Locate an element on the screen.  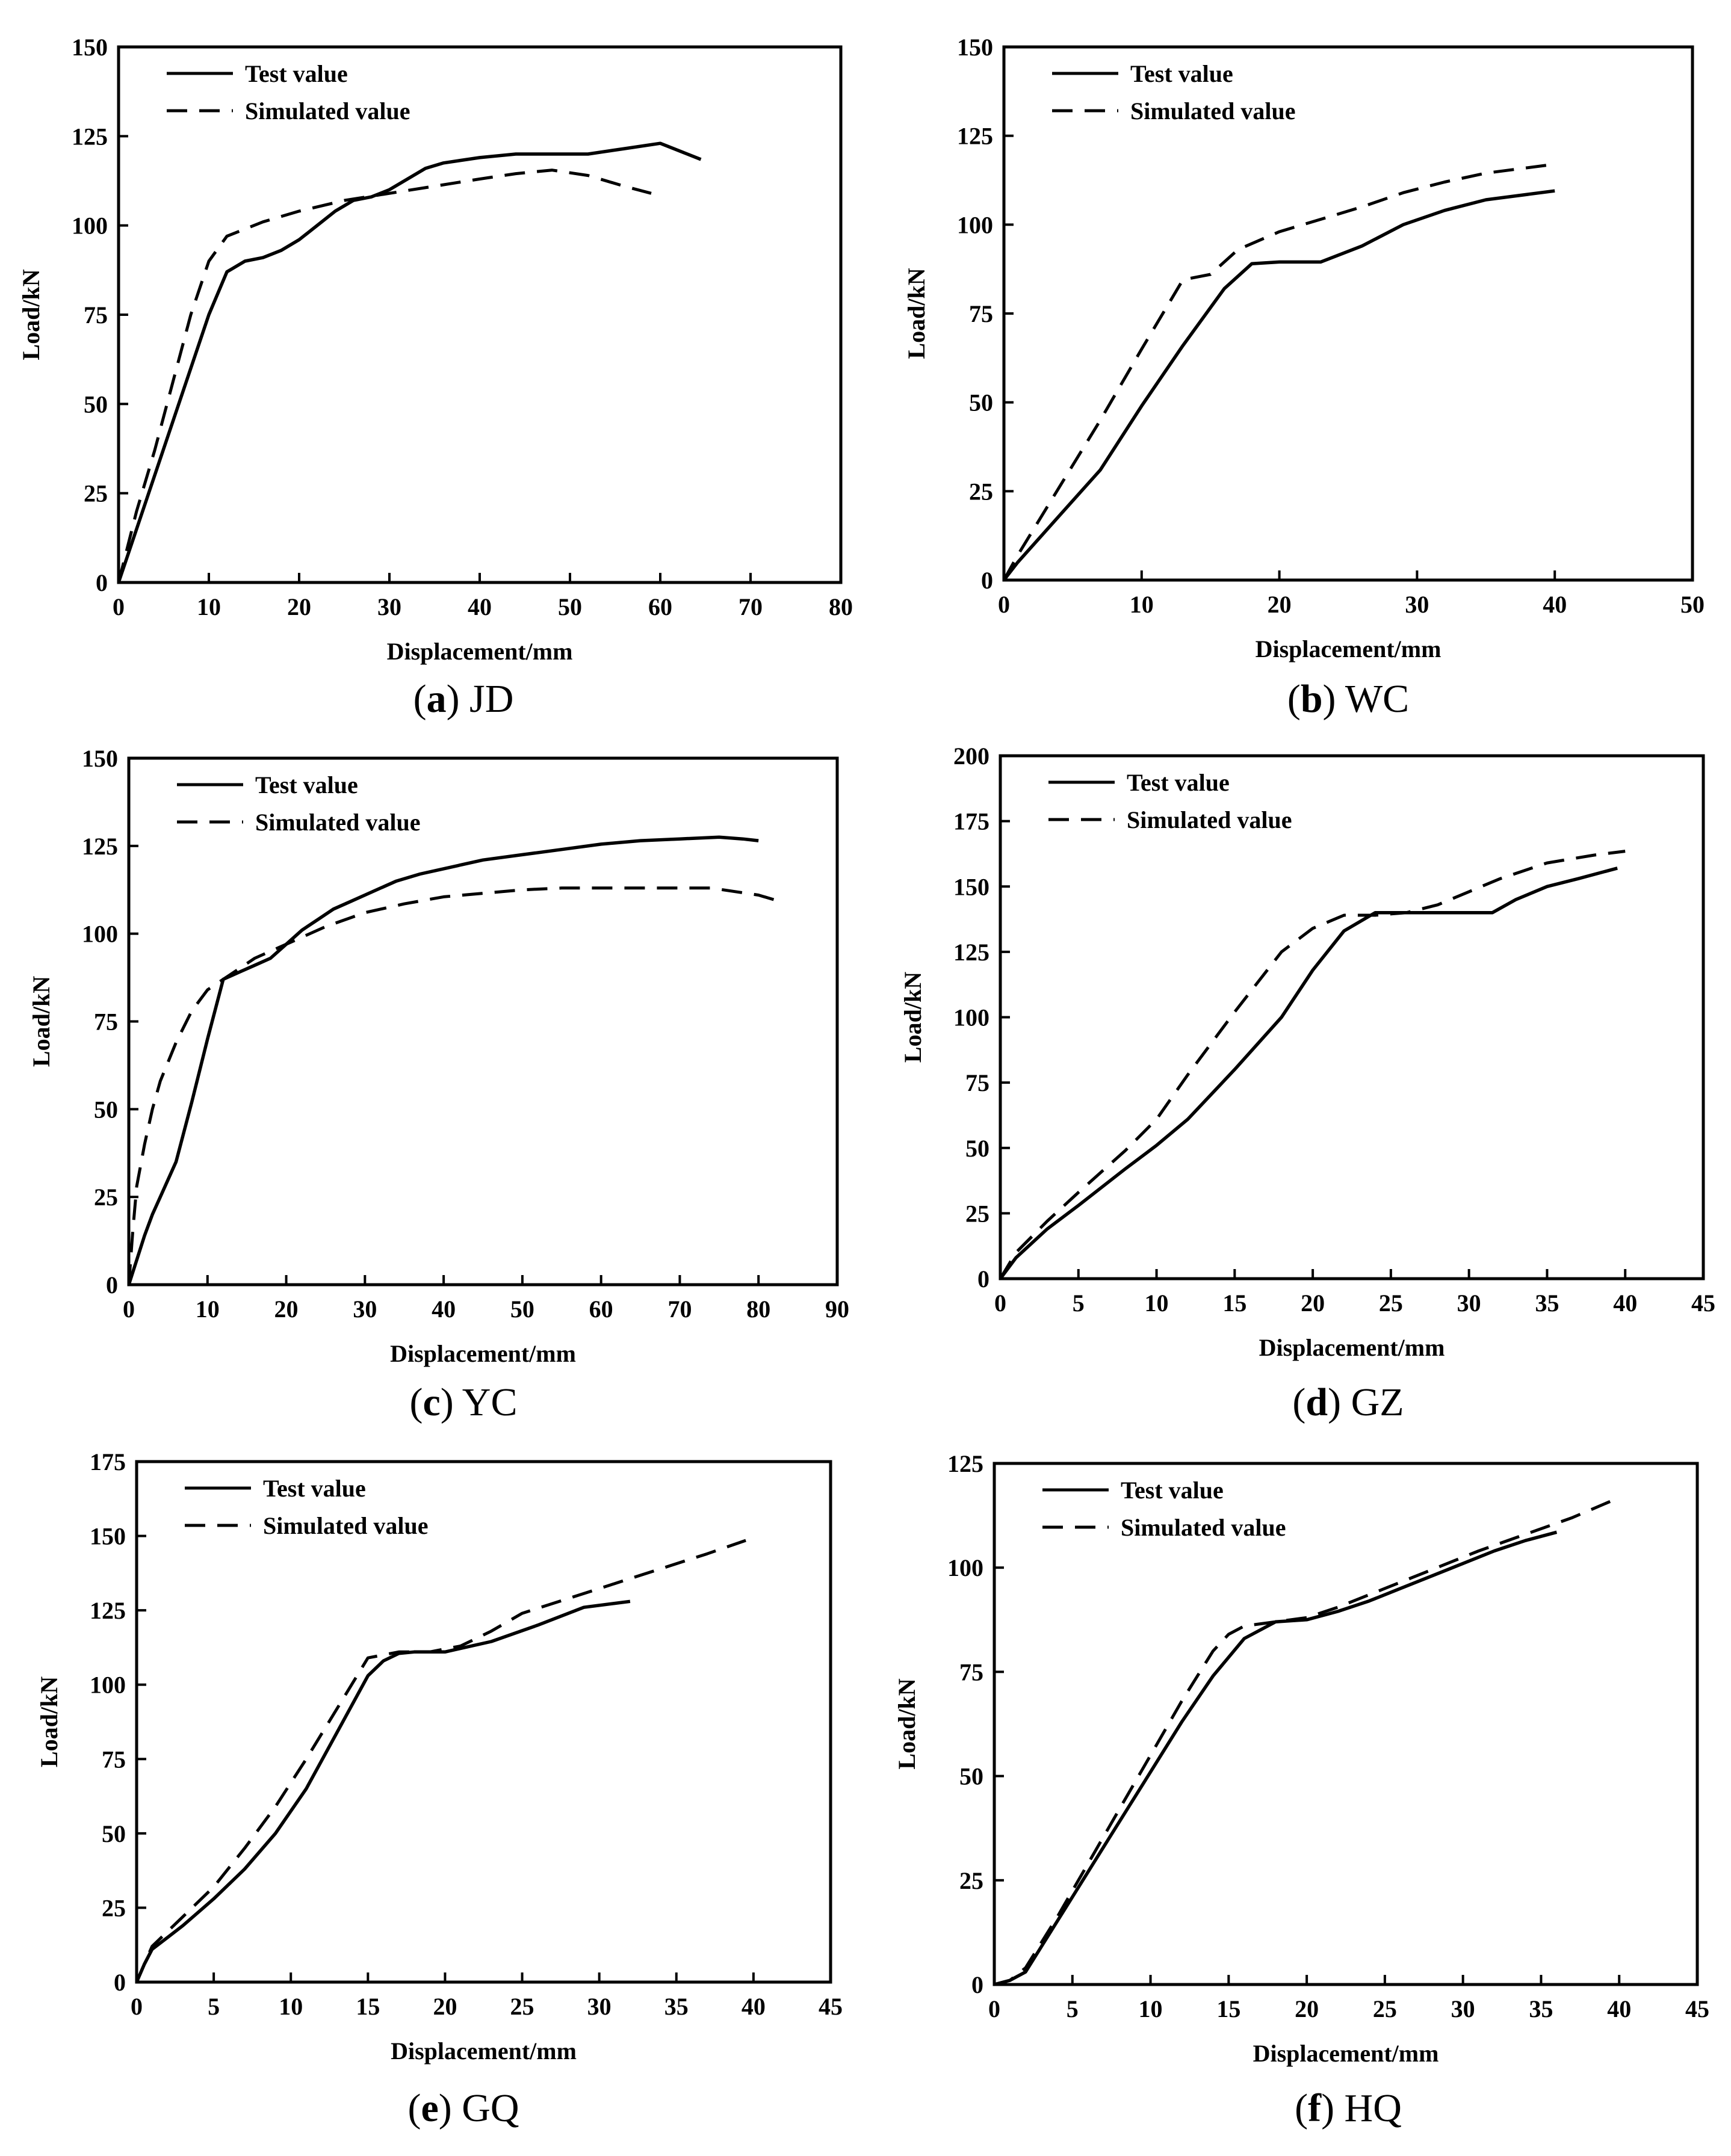
panel-caption: (c) YC is located at coordinates (464, 1402).